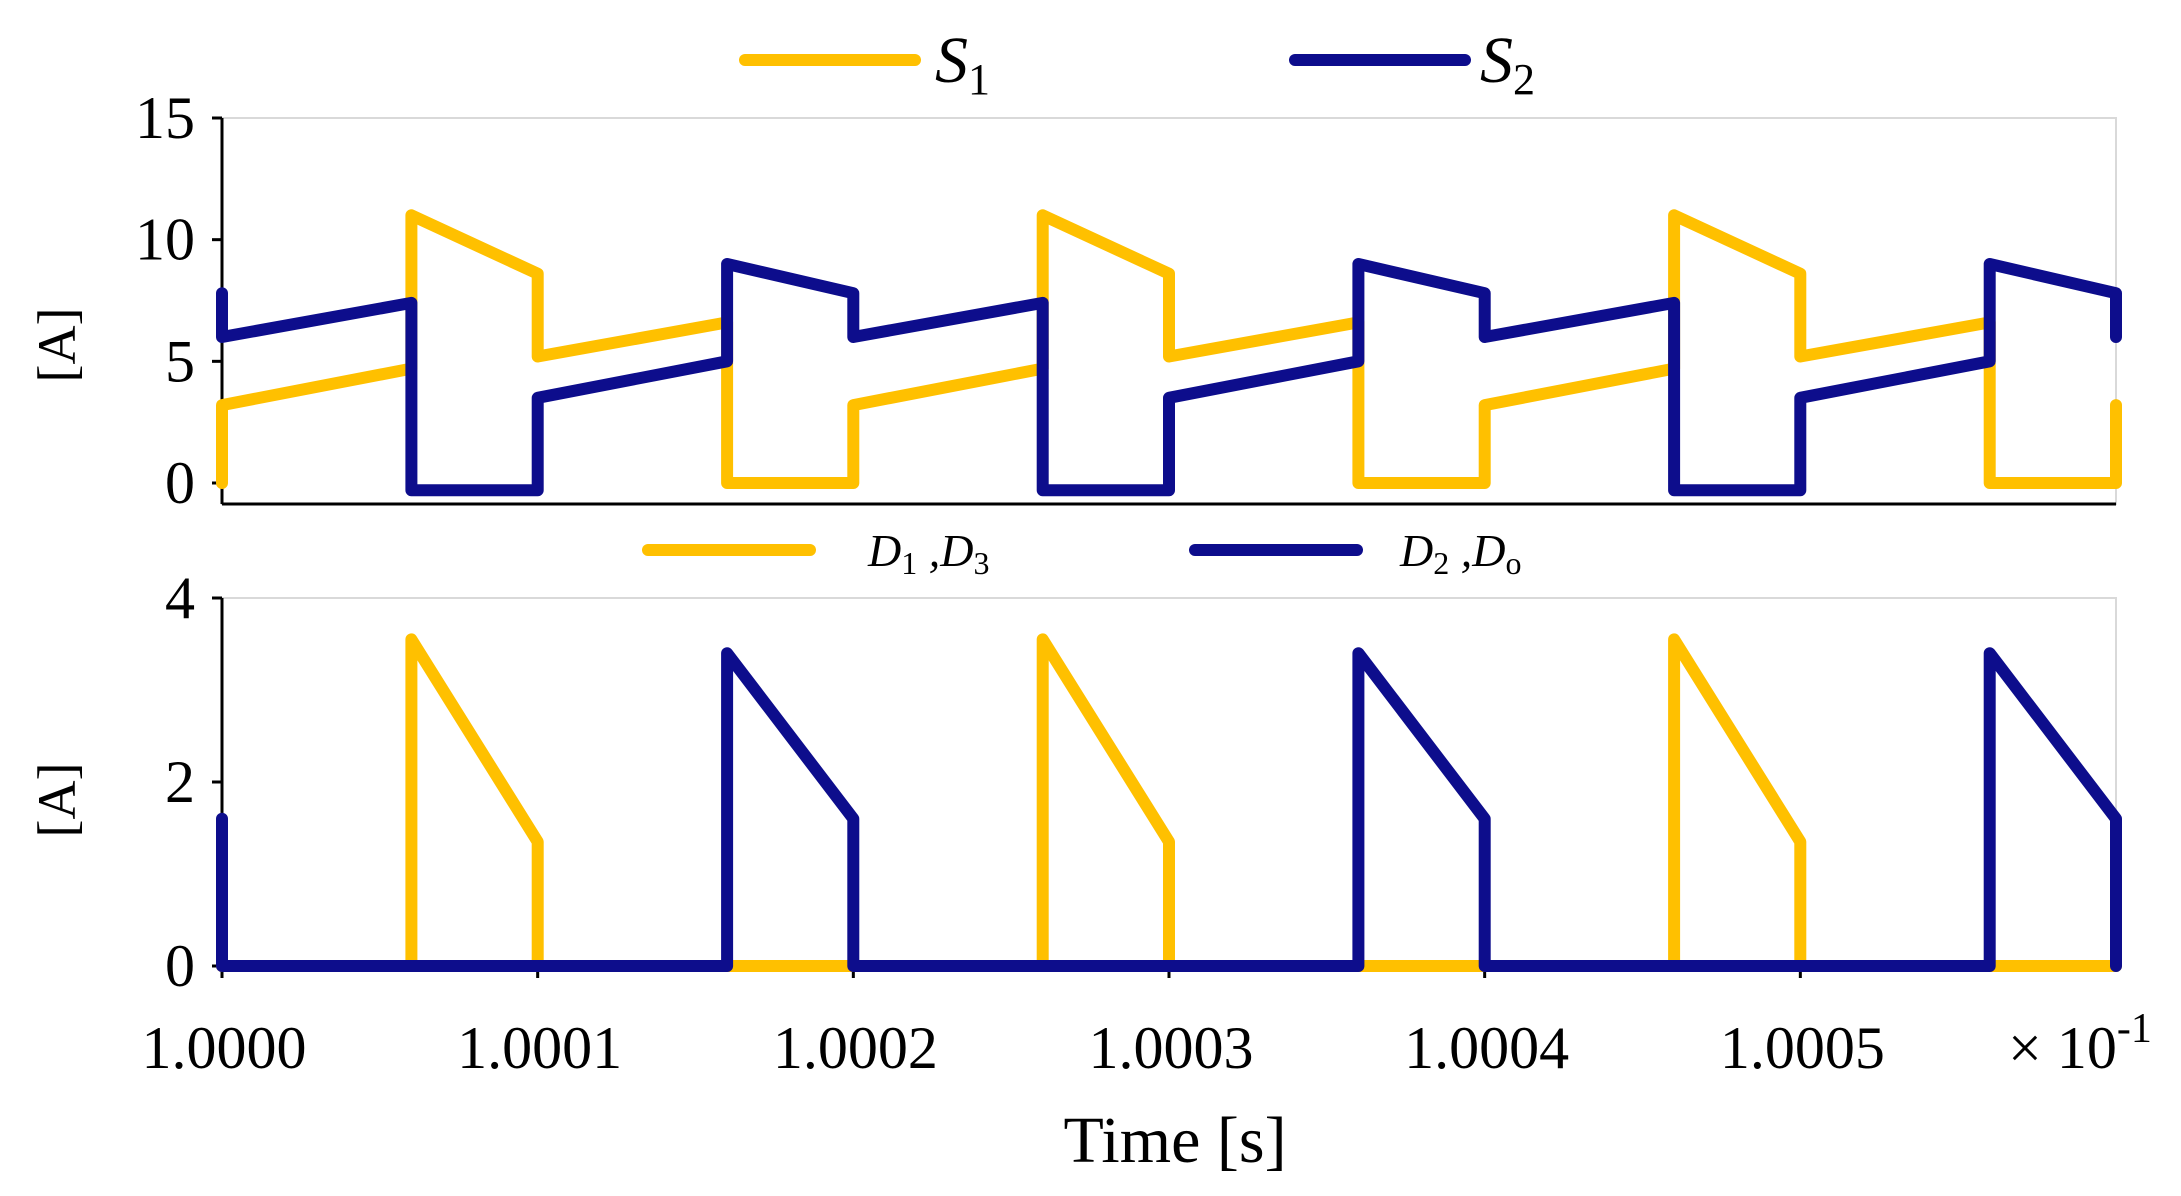 The image size is (2181, 1196). I want to click on x-axis-label: Time [s], so click(1174, 1140).